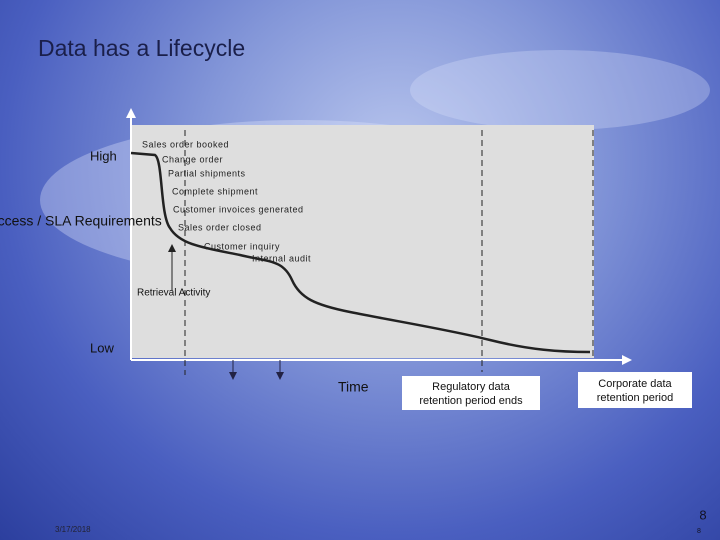  Describe the element at coordinates (192, 159) in the screenshot. I see `event: Change order` at that location.